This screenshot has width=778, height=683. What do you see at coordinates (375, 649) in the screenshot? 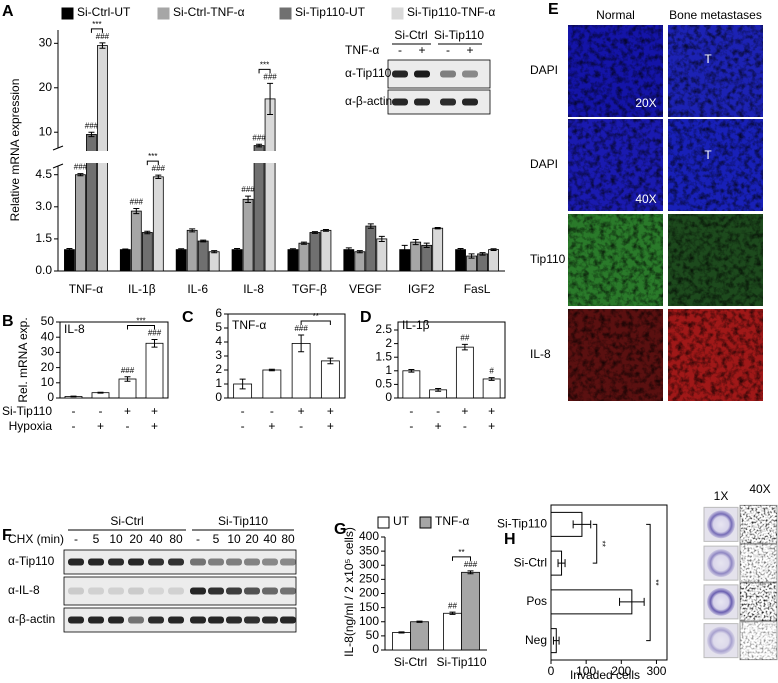
I see `y-tick-label: 0` at bounding box center [375, 649].